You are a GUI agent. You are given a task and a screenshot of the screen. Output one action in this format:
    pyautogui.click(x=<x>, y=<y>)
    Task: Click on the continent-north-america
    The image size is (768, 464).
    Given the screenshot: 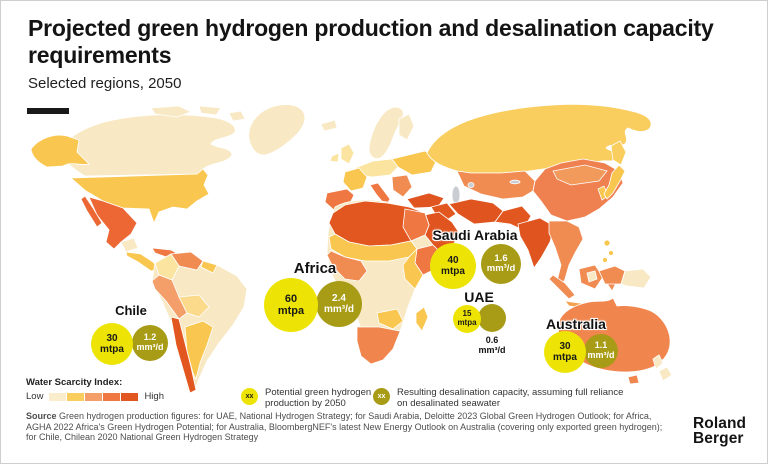 What is the action you would take?
    pyautogui.click(x=168, y=188)
    